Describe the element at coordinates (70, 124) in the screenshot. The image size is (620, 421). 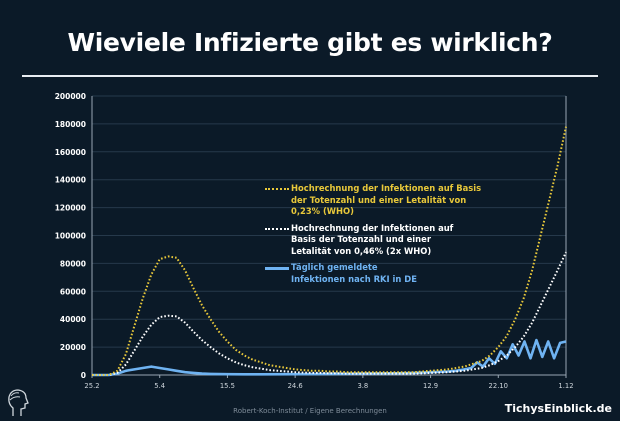
I see `y-tick-label: 180000` at that location.